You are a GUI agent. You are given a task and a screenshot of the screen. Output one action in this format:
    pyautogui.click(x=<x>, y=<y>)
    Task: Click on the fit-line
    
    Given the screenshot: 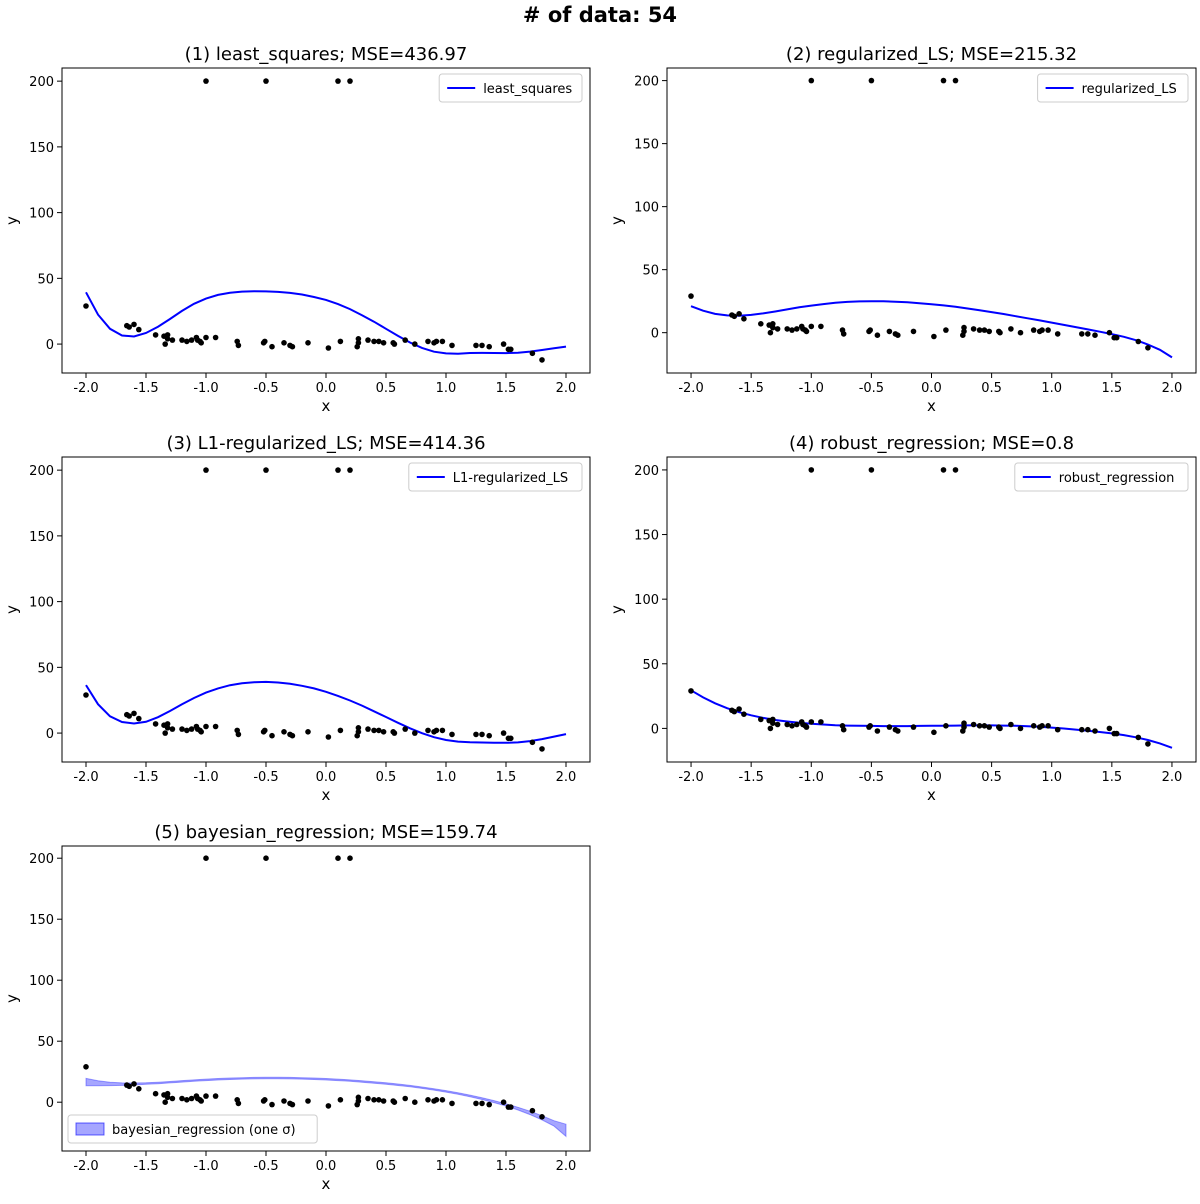 What is the action you would take?
    pyautogui.click(x=931, y=329)
    